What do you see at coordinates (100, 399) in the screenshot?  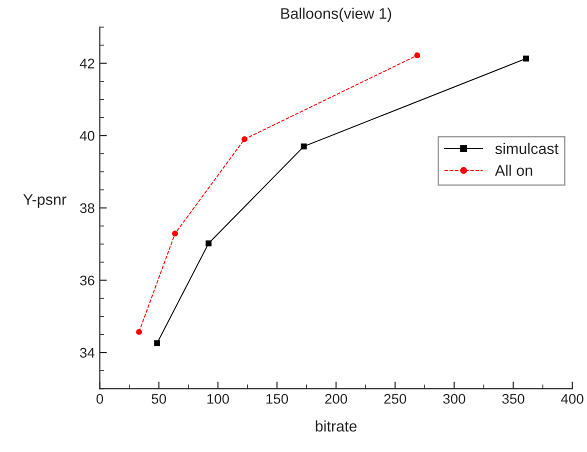 I see `x-tick-label: 0` at bounding box center [100, 399].